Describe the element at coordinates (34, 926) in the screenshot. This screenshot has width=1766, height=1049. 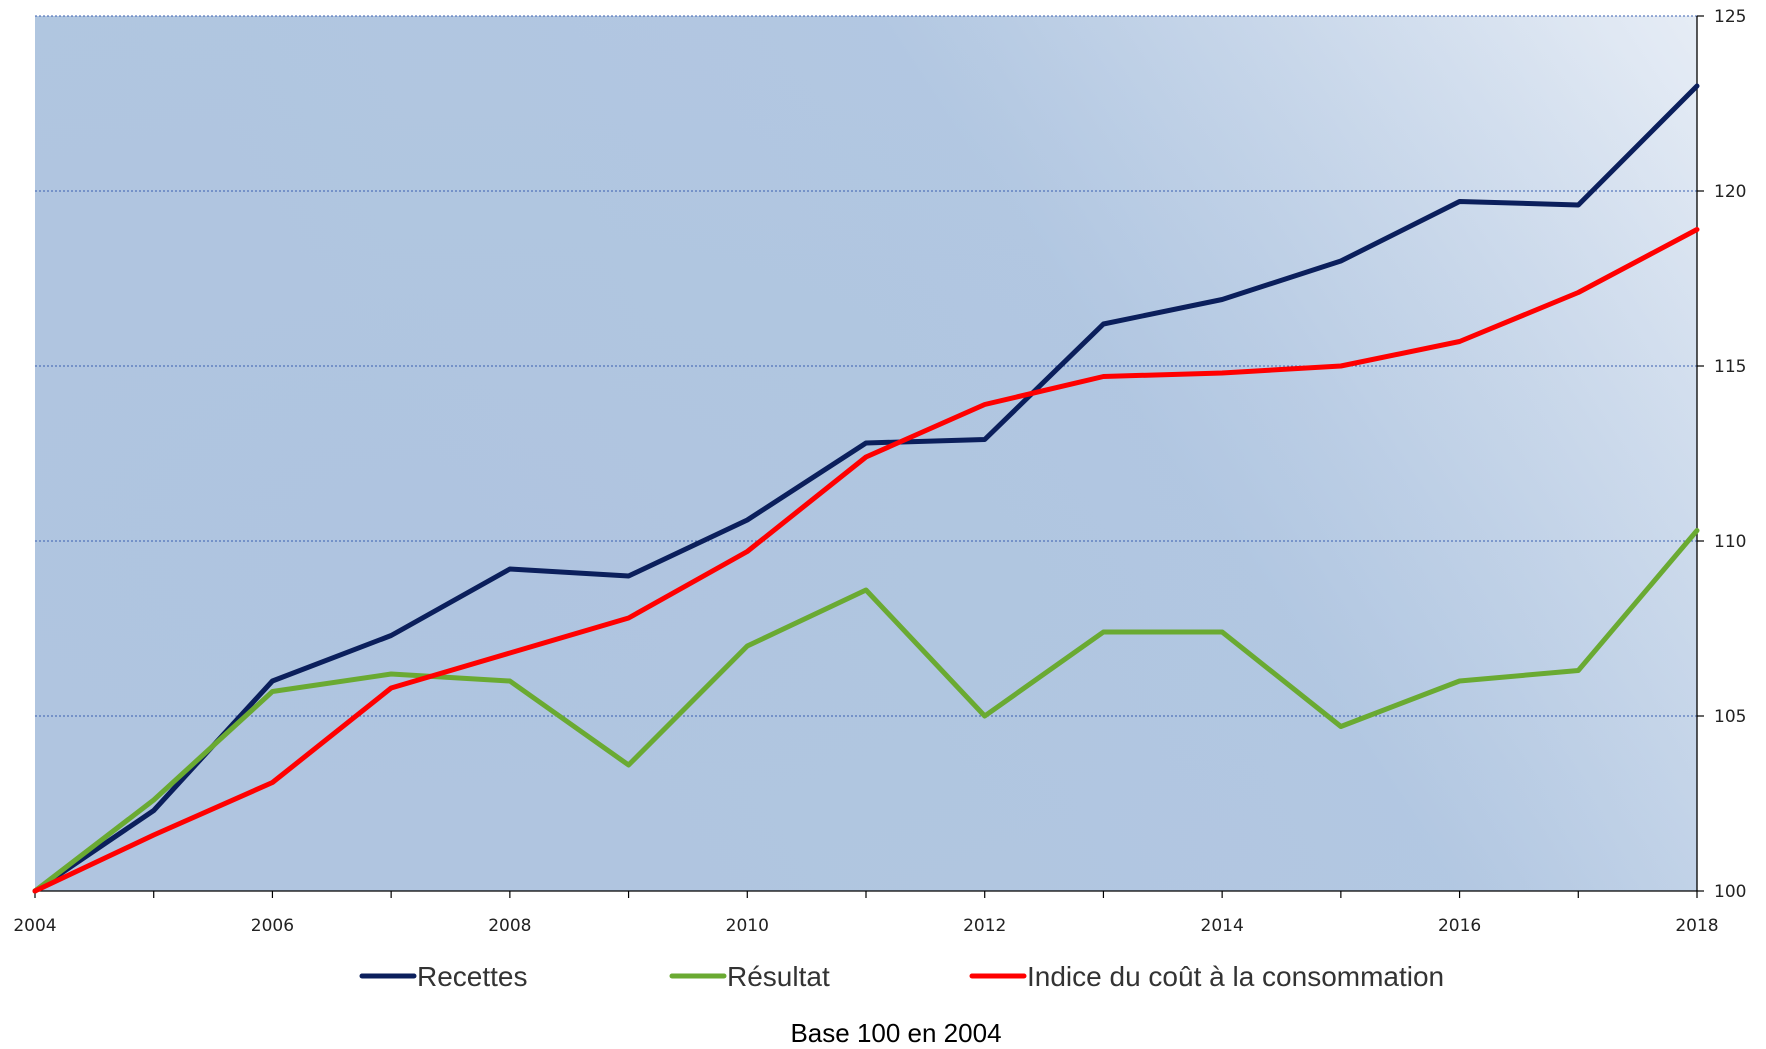
I see `x-tick-label-2004: 2004` at that location.